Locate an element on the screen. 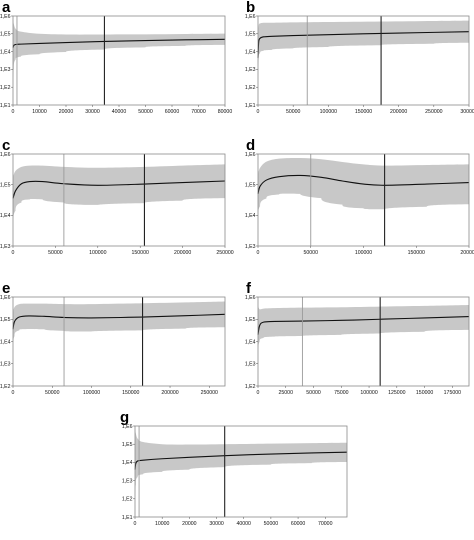 The image size is (474, 540). x-tick-label: 25000 is located at coordinates (286, 393).